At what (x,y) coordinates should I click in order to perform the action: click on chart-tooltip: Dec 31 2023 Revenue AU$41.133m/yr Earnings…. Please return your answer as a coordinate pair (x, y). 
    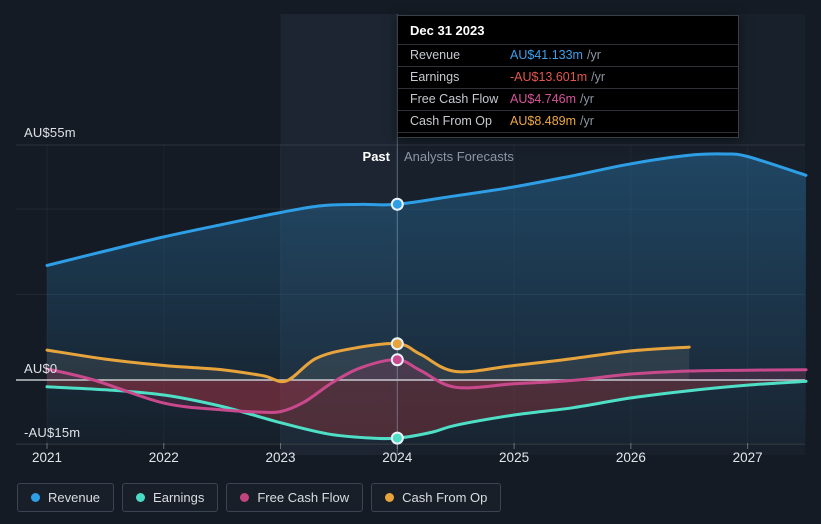
    Looking at the image, I should click on (568, 76).